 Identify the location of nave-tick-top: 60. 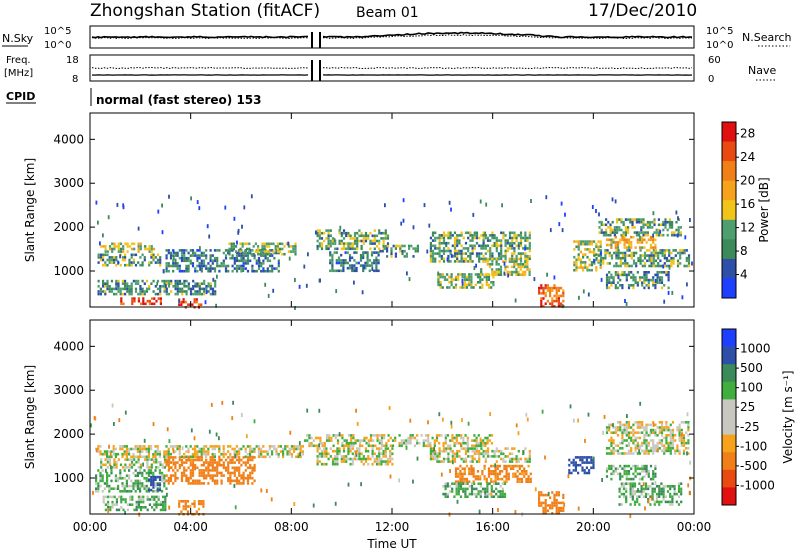
(714, 60).